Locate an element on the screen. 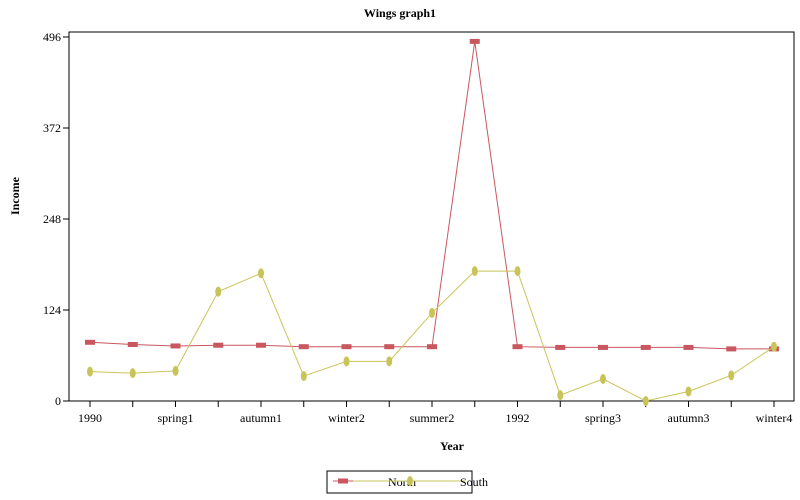  x-tick-label: winter4 is located at coordinates (774, 418).